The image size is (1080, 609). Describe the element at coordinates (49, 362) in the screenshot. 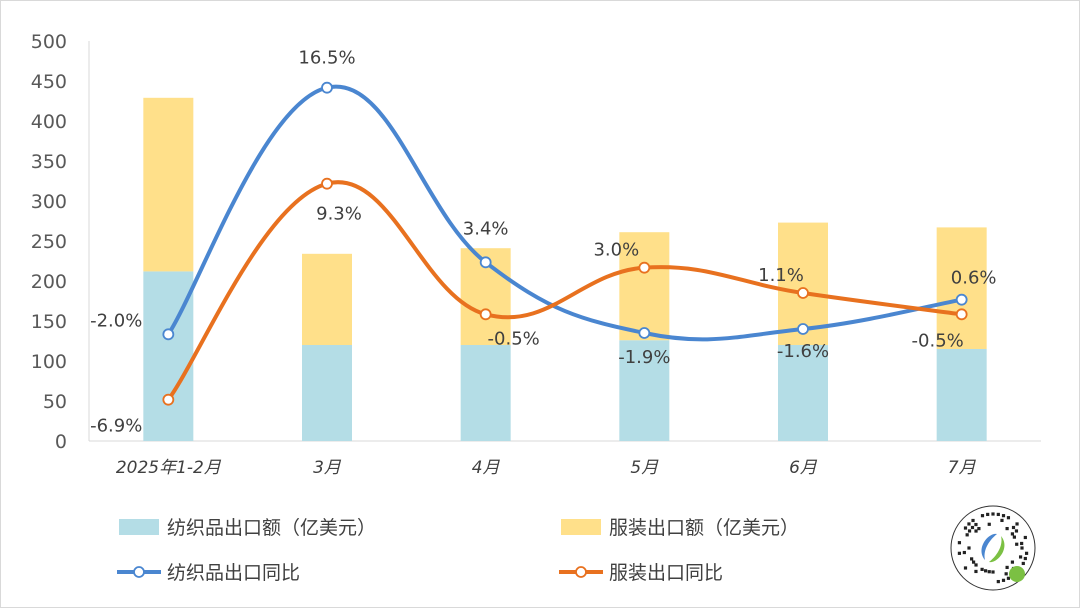

I see `y-tick-label: 100` at that location.